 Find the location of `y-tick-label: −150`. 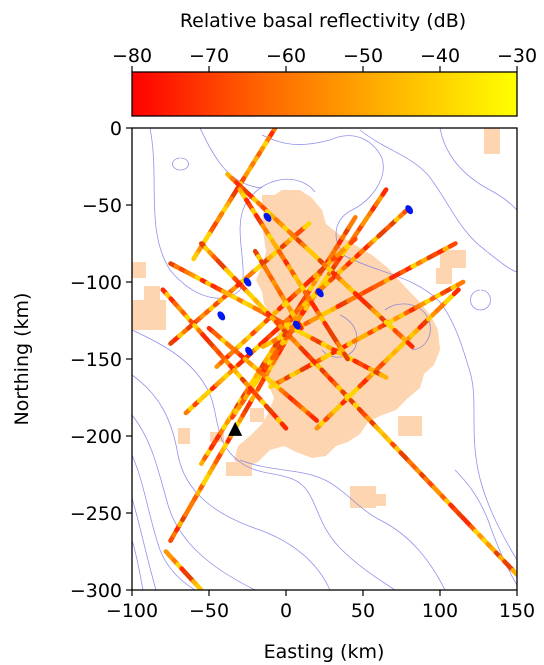

y-tick-label: −150 is located at coordinates (96, 360).